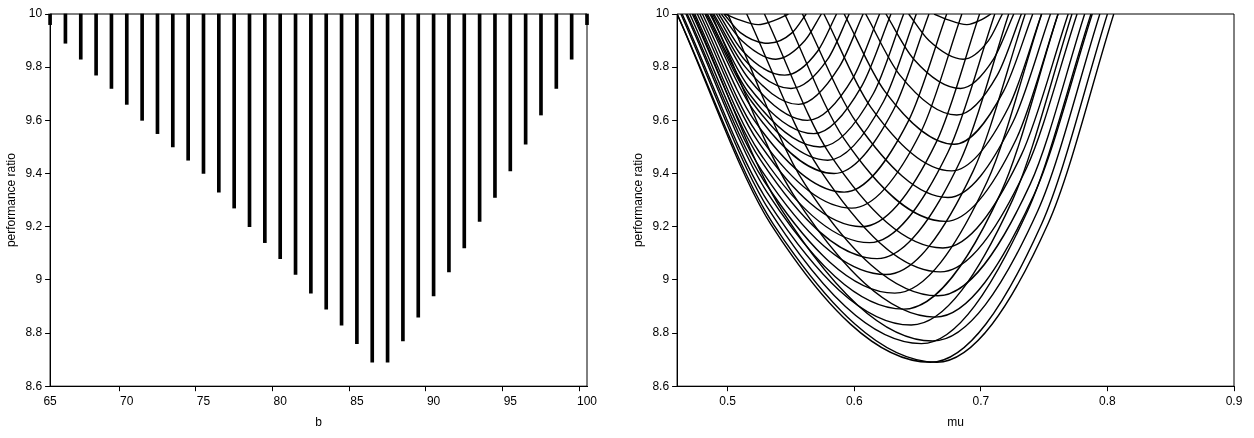  I want to click on x-tick-label: 100, so click(587, 400).